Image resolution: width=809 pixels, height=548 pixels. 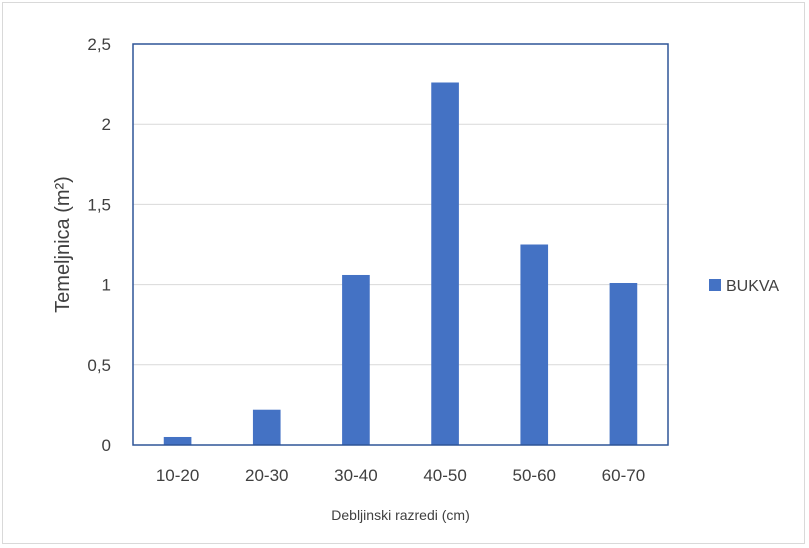 I want to click on x-tick-label: 60-70, so click(x=623, y=475).